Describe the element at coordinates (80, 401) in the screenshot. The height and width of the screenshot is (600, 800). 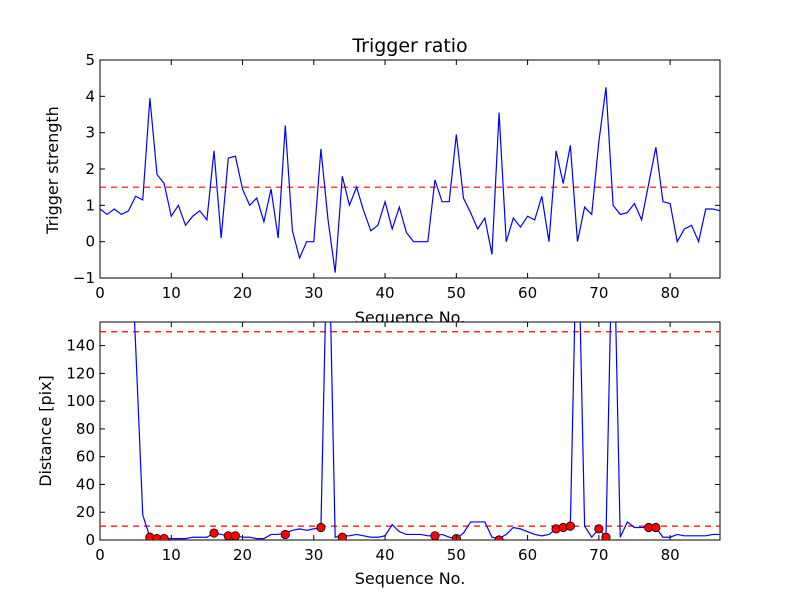
I see `y-tick-label: 100` at that location.